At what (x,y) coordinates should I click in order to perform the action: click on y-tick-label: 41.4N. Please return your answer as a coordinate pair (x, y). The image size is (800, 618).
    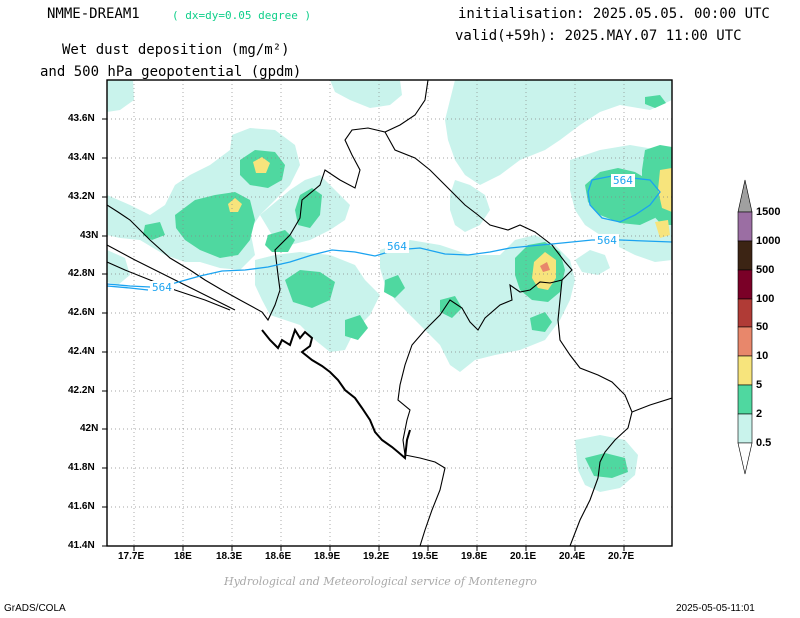
    Looking at the image, I should click on (81, 545).